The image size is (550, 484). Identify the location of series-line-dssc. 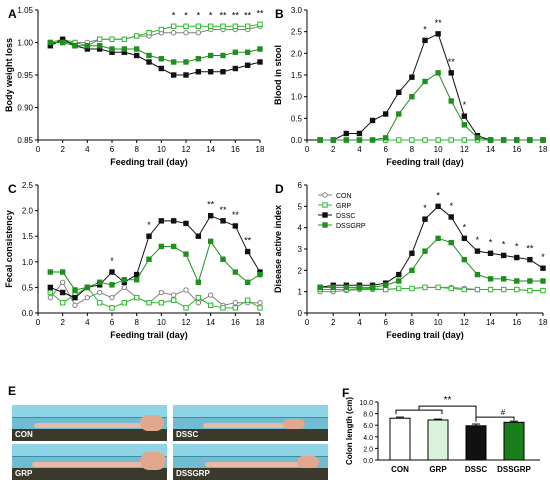
(155, 257).